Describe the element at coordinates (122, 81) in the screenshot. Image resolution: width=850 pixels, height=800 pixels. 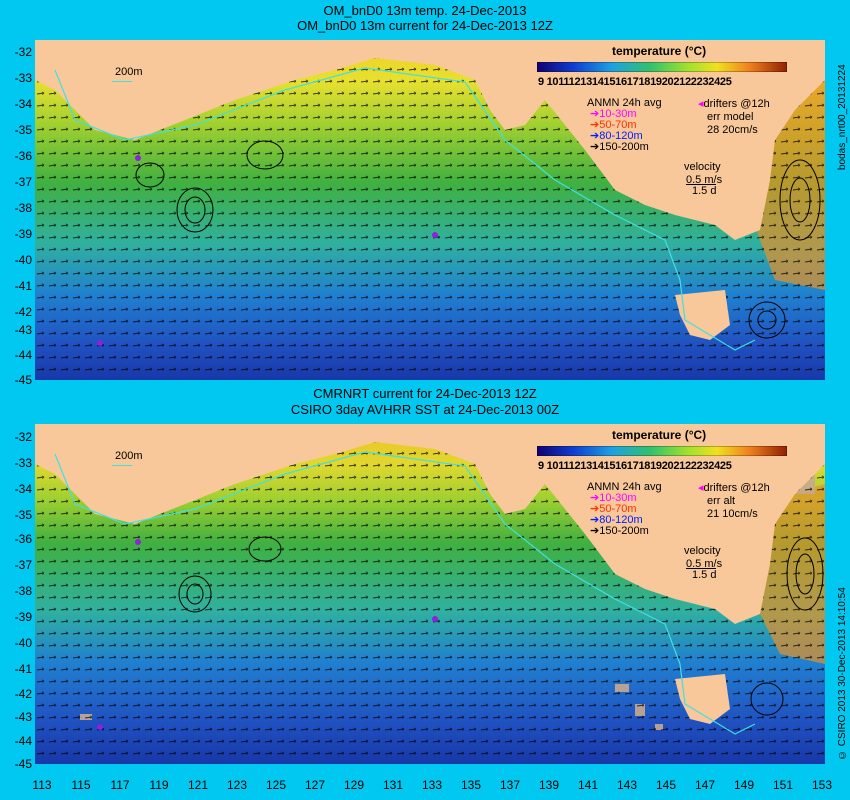
I see `panel1-contour-swatch` at that location.